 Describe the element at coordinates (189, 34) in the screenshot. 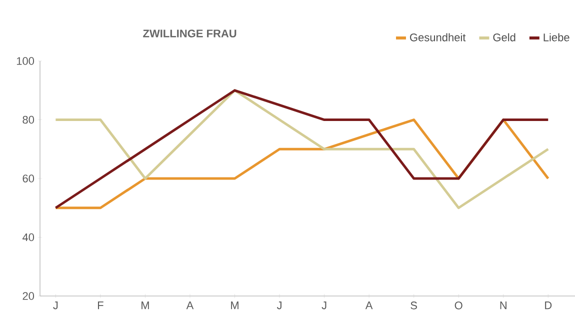

I see `chart-title: ZWILLINGE FRAU` at that location.